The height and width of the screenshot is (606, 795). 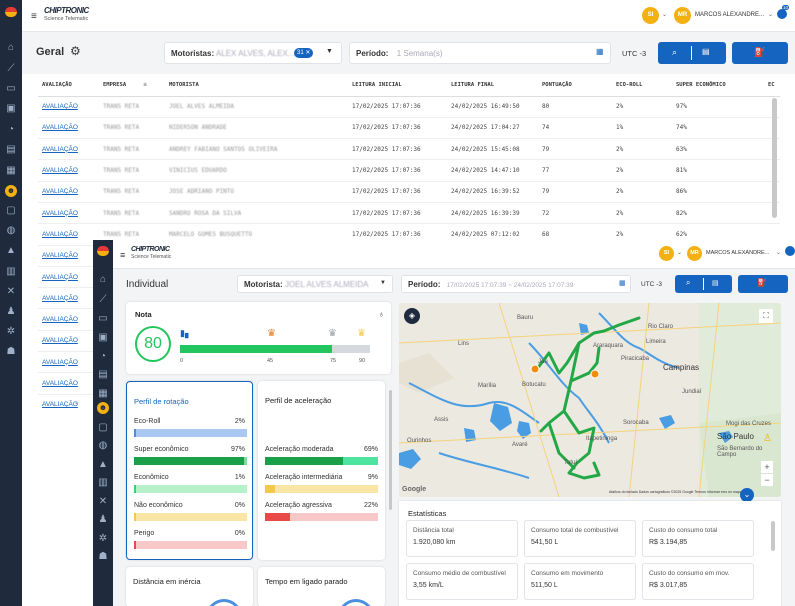 What do you see at coordinates (575, 85) in the screenshot?
I see `col-pontuacao: PONTUAÇÃO` at bounding box center [575, 85].